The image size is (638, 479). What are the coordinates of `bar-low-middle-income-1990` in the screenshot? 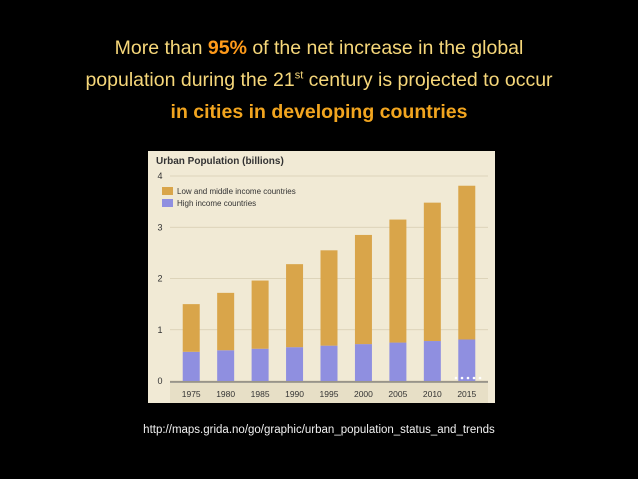 It's located at (295, 306).